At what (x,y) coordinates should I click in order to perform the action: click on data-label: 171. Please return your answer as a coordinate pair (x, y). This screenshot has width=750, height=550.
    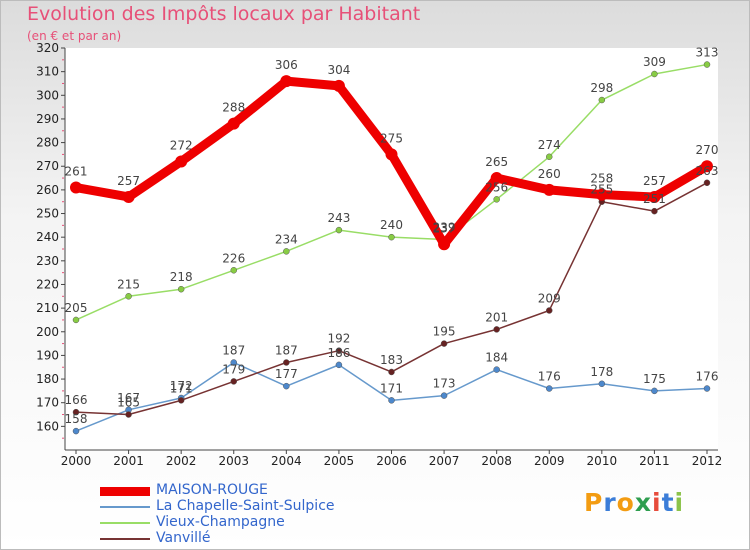
    Looking at the image, I should click on (391, 388).